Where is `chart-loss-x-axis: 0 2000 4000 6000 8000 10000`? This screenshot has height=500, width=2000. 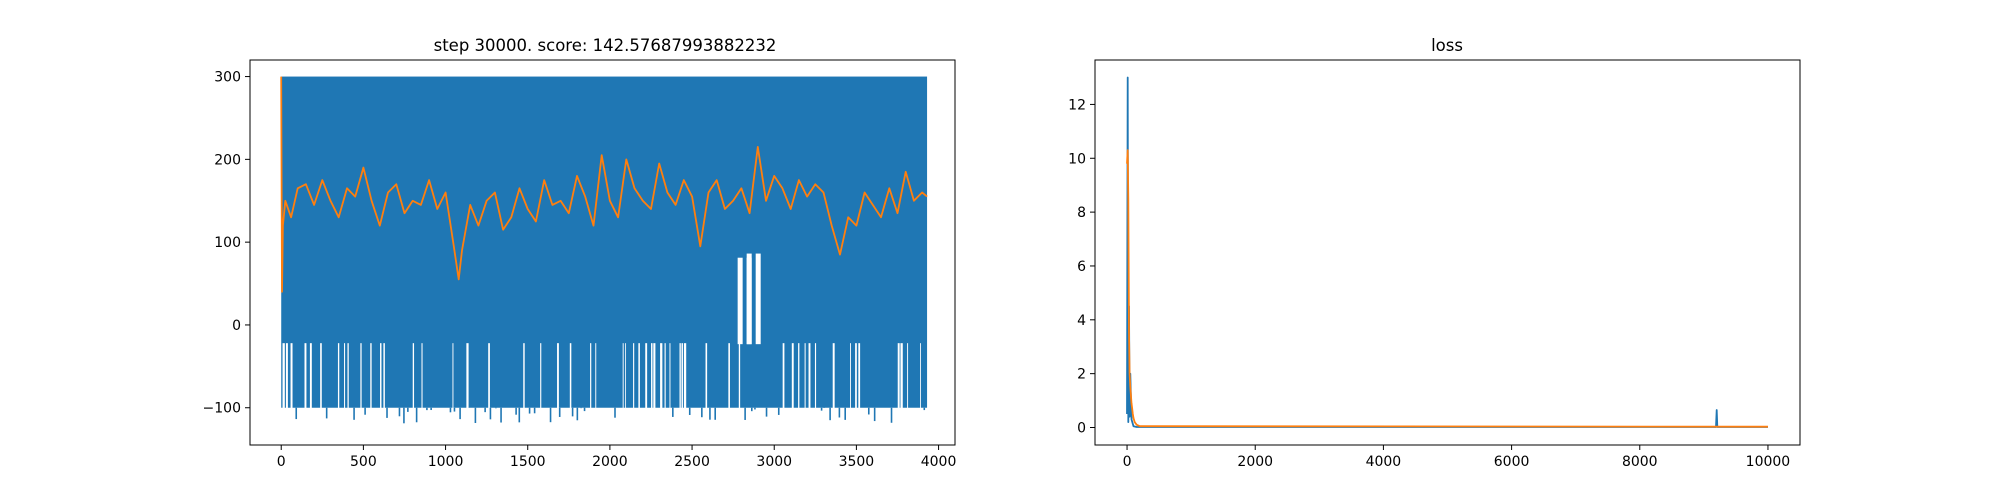
chart-loss-x-axis: 0 2000 4000 6000 8000 10000 is located at coordinates (1457, 457).